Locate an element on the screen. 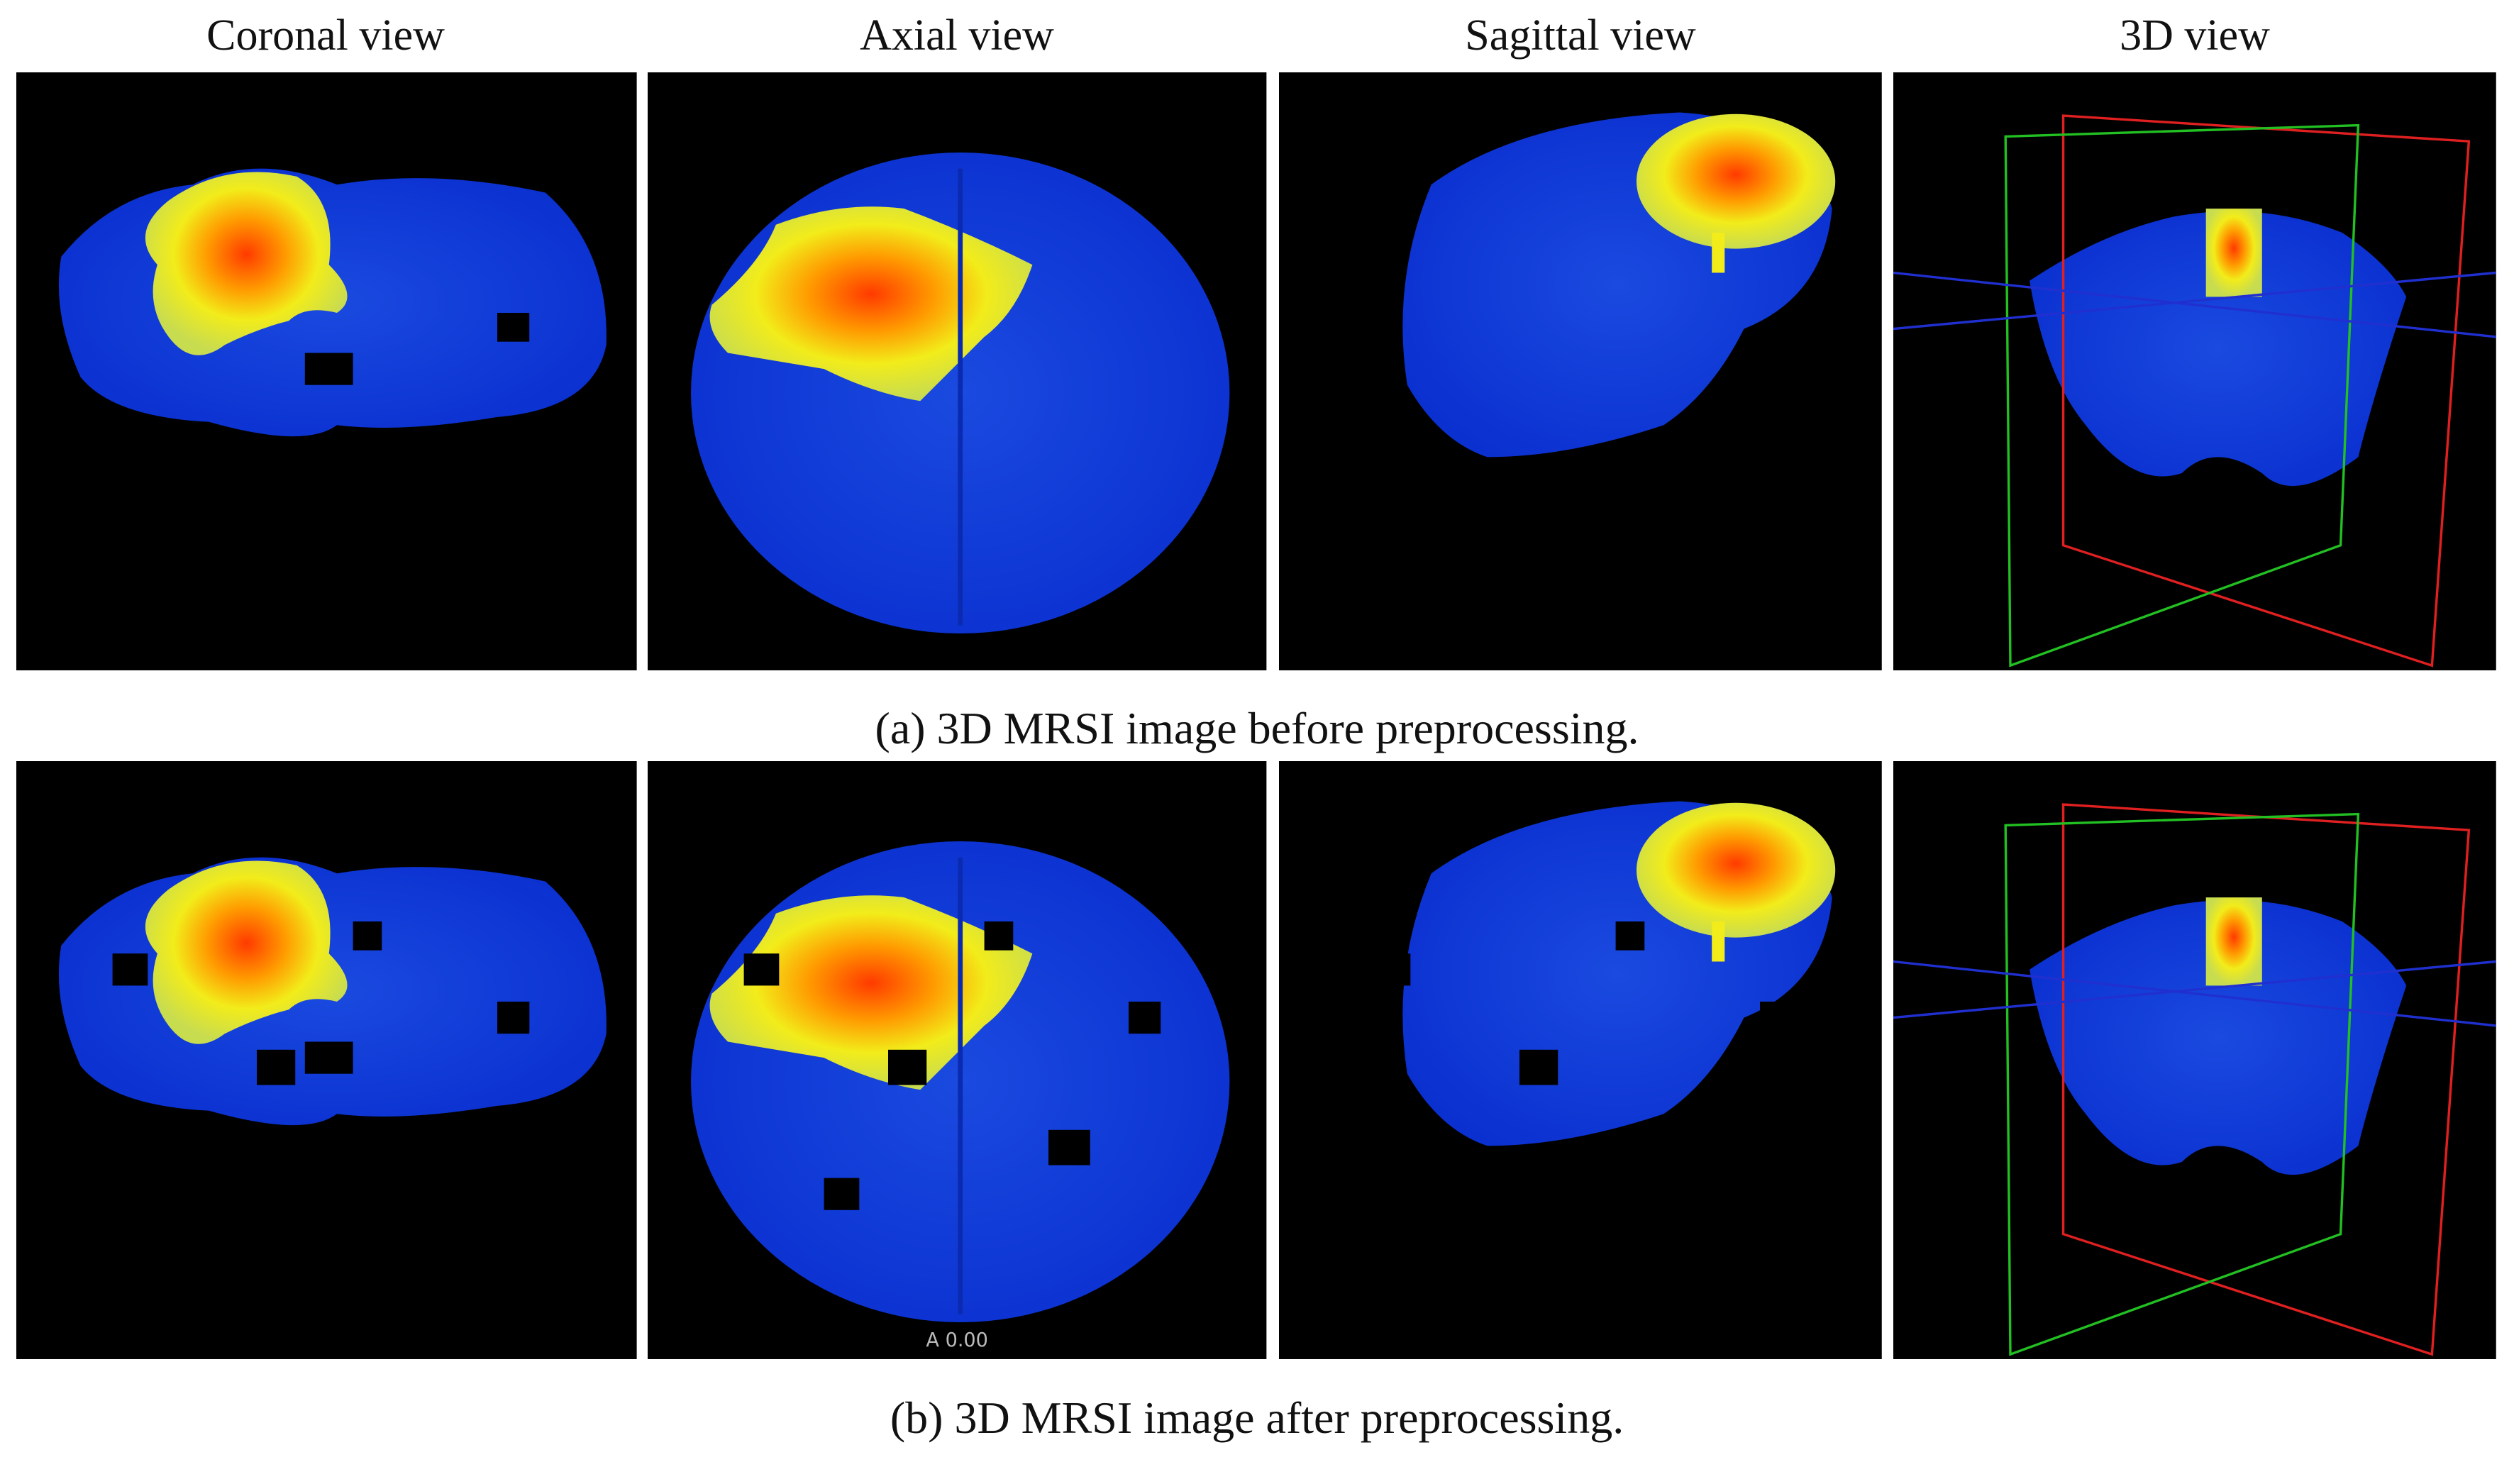 Image resolution: width=2514 pixels, height=1484 pixels. column-header: 3D view is located at coordinates (2195, 35).